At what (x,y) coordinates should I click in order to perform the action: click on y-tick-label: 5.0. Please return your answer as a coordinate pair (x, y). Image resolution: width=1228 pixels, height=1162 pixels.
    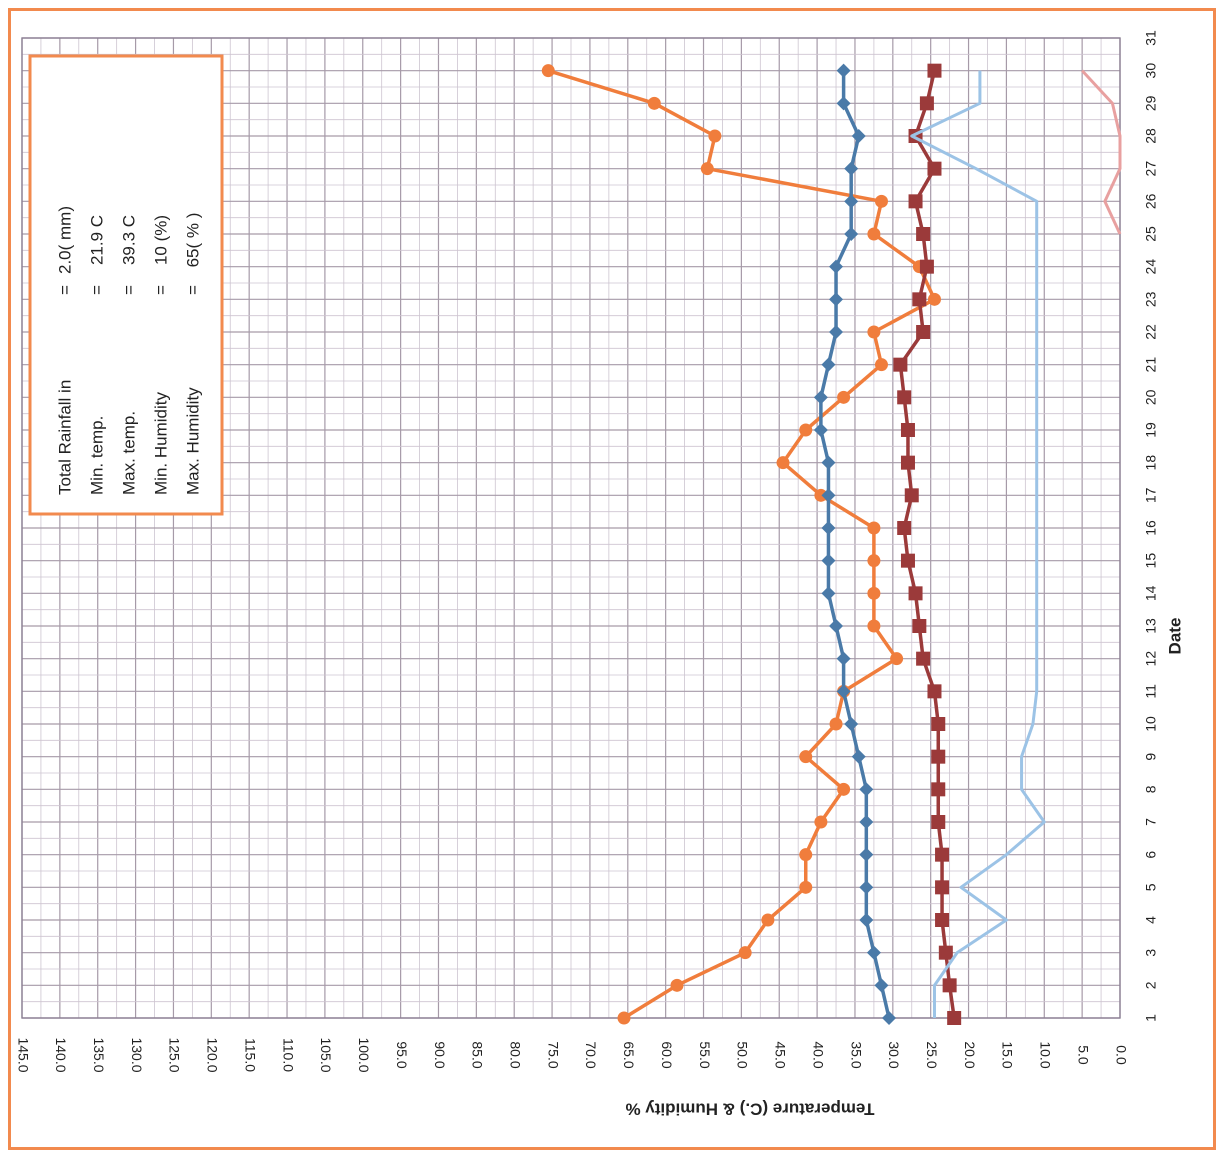
    Looking at the image, I should click on (1083, 1055).